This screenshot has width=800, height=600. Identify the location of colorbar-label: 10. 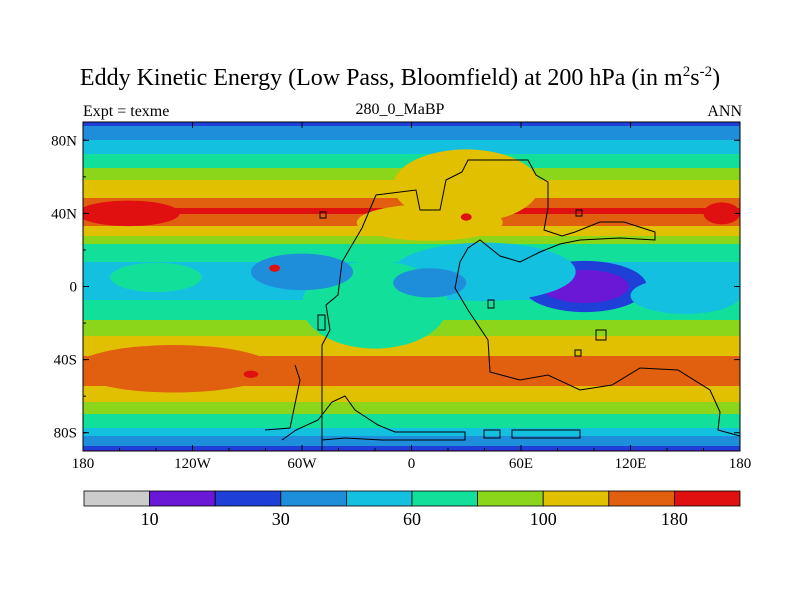
(150, 519).